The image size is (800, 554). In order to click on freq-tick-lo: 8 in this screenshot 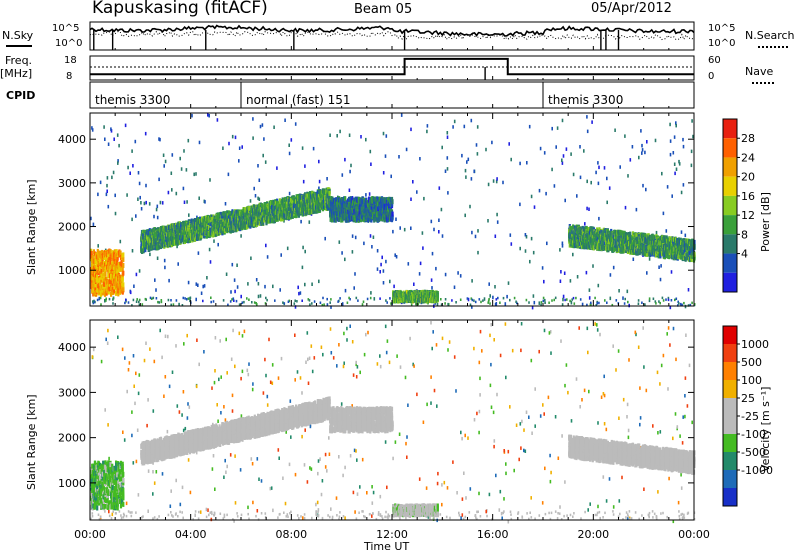, I will do `click(69, 76)`.